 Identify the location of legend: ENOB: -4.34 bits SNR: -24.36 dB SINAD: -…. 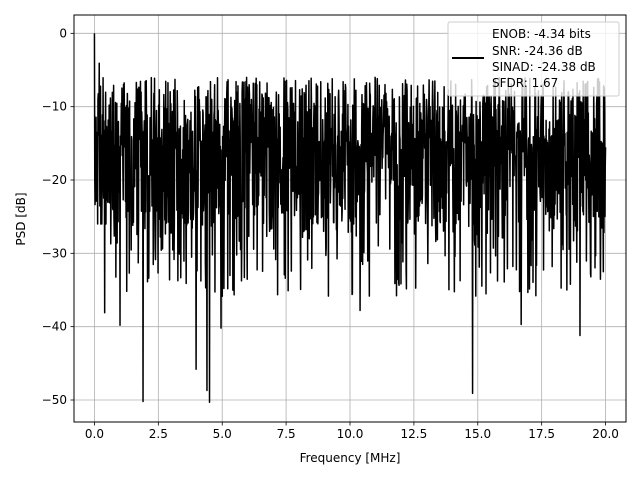
(533, 59).